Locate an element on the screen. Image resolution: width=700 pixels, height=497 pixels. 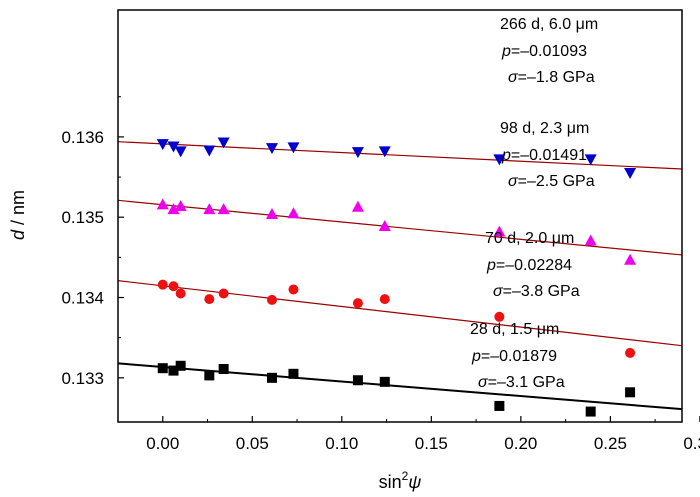
x-tick-label: 0.25 is located at coordinates (610, 443).